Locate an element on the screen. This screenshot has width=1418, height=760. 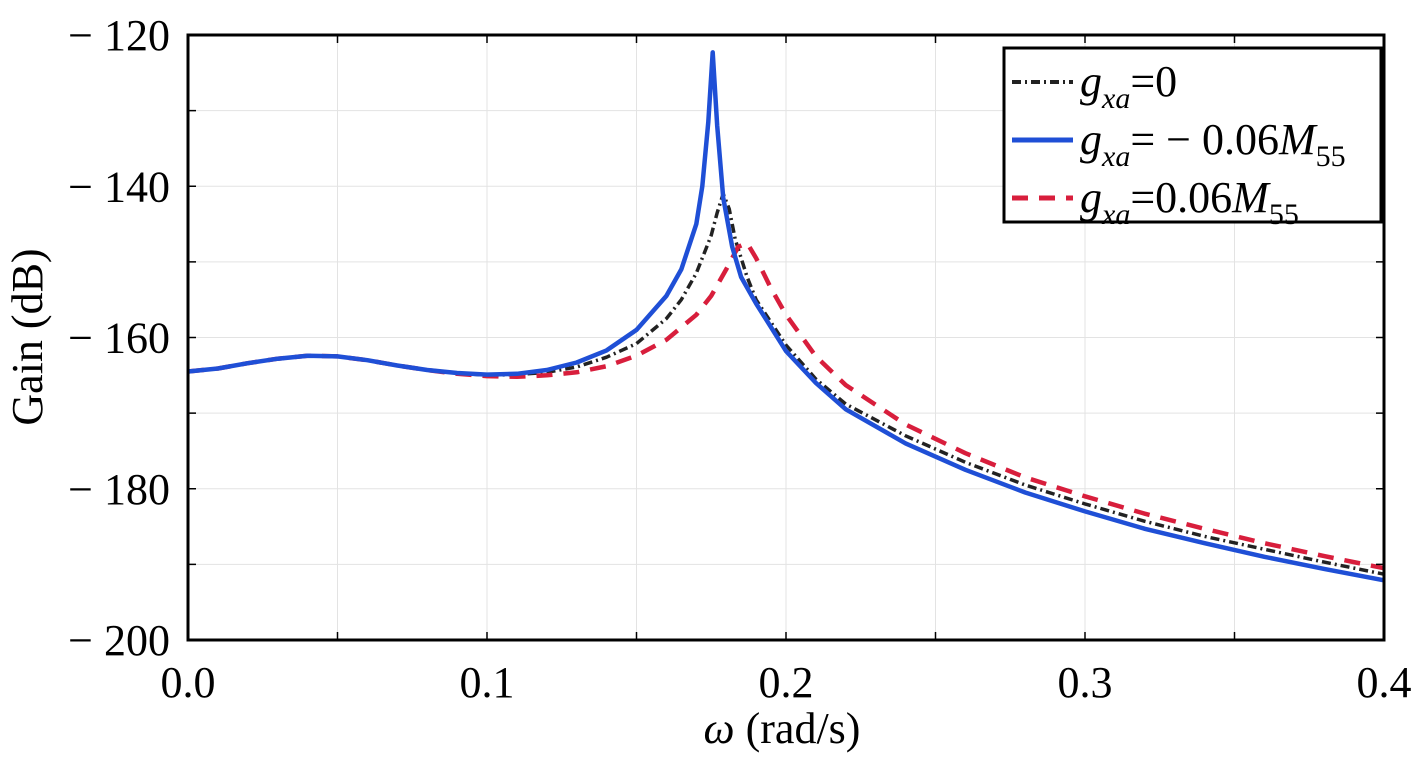
legend-eq: =0 is located at coordinates (1153, 81).